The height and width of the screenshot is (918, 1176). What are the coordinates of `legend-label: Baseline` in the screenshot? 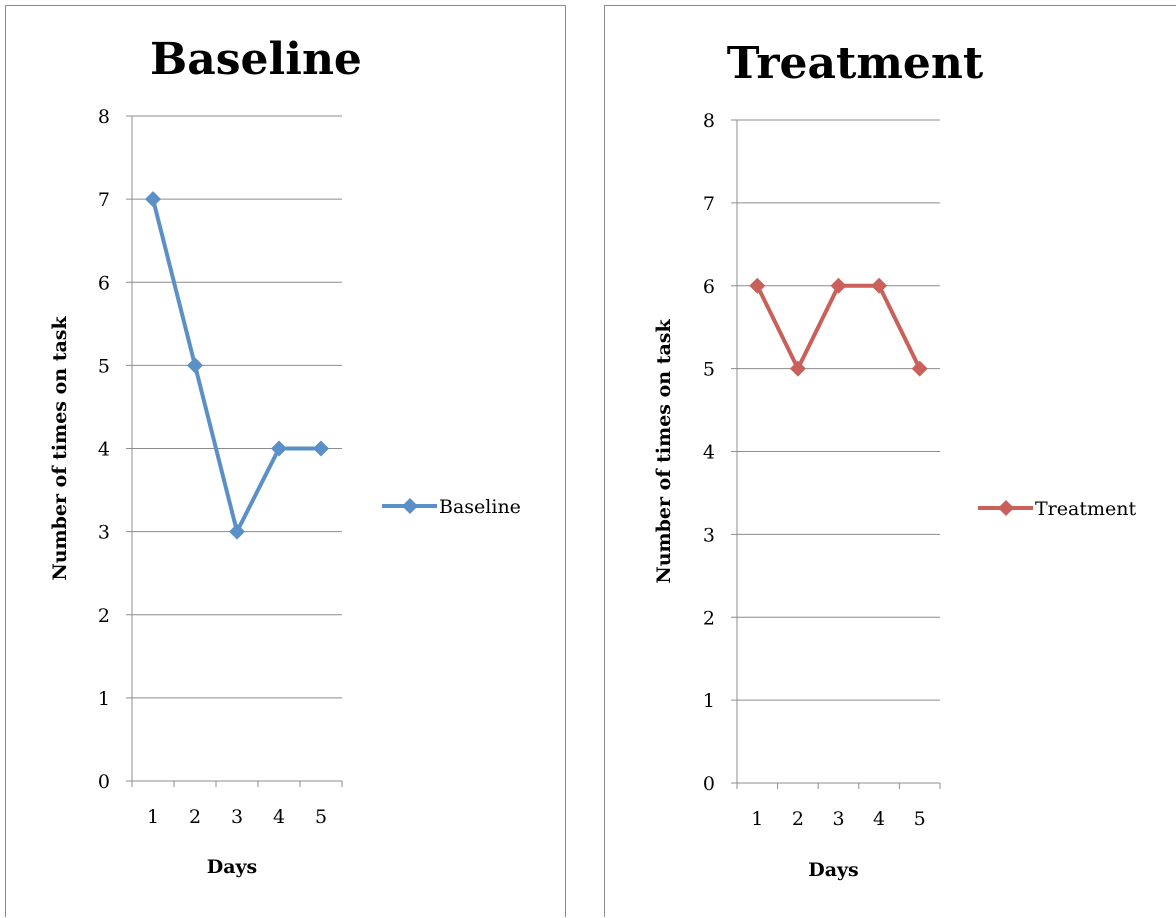 It's located at (480, 507).